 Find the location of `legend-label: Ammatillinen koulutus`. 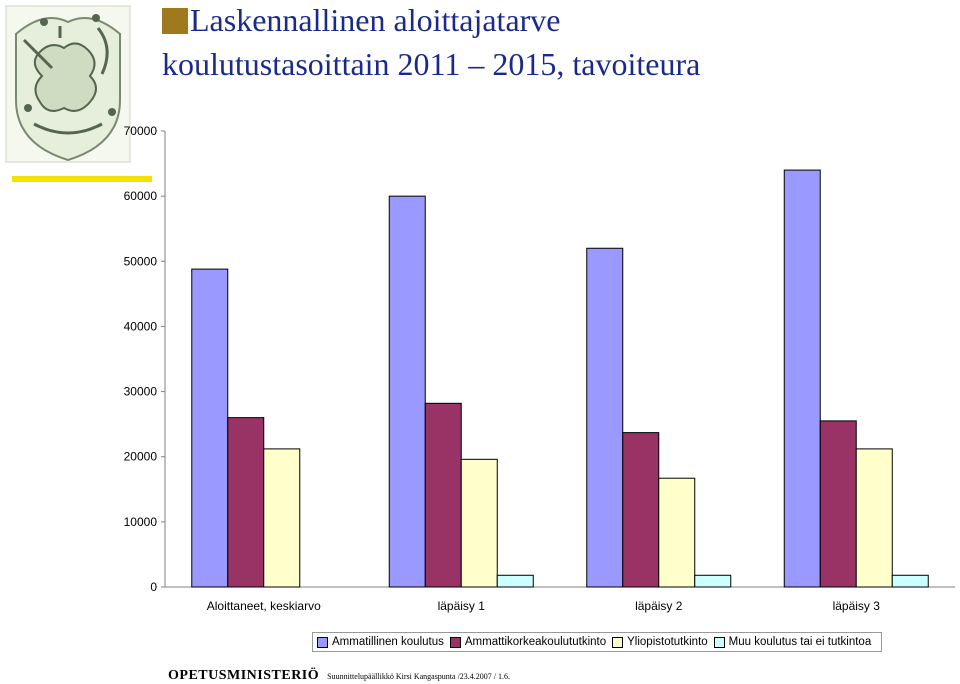

legend-label: Ammatillinen koulutus is located at coordinates (388, 642).